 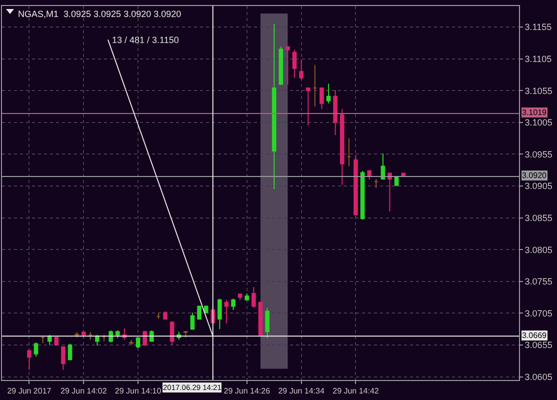 What do you see at coordinates (538, 281) in the screenshot?
I see `y-tick-label: 3.0755` at bounding box center [538, 281].